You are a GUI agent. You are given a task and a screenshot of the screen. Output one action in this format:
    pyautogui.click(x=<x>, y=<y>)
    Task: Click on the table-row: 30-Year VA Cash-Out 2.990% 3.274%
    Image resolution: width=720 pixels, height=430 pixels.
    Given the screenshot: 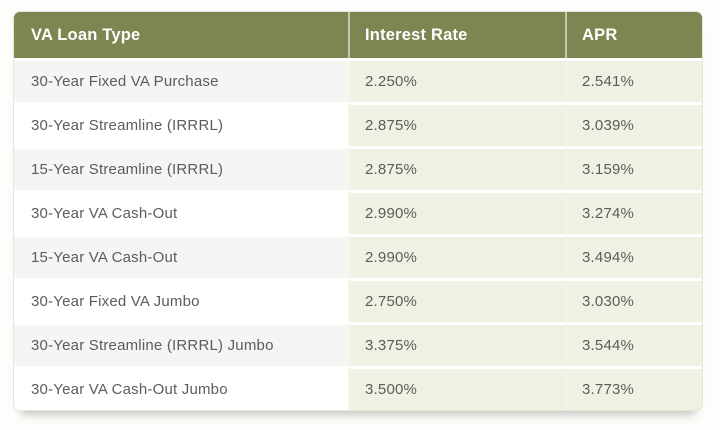 What is the action you would take?
    pyautogui.click(x=358, y=212)
    